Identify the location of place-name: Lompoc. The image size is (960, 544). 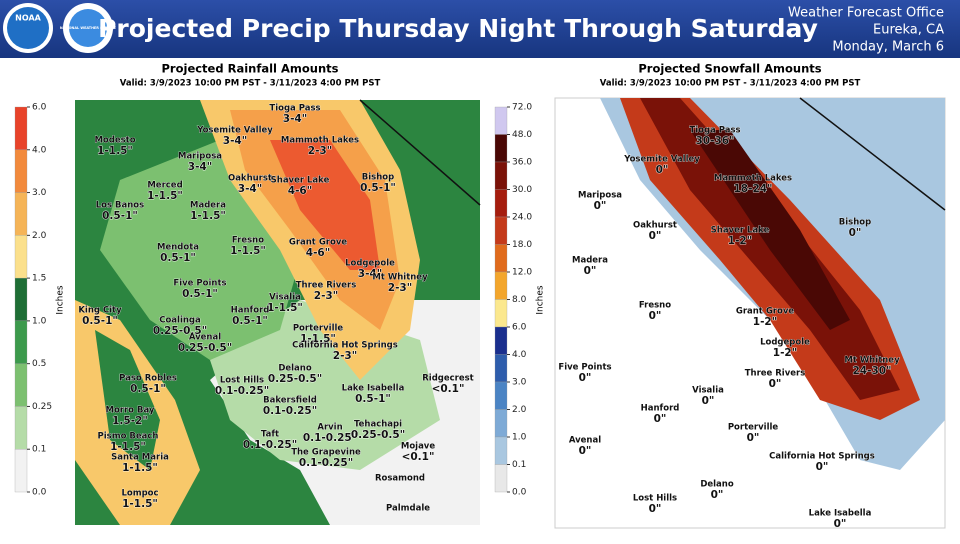
(139, 494).